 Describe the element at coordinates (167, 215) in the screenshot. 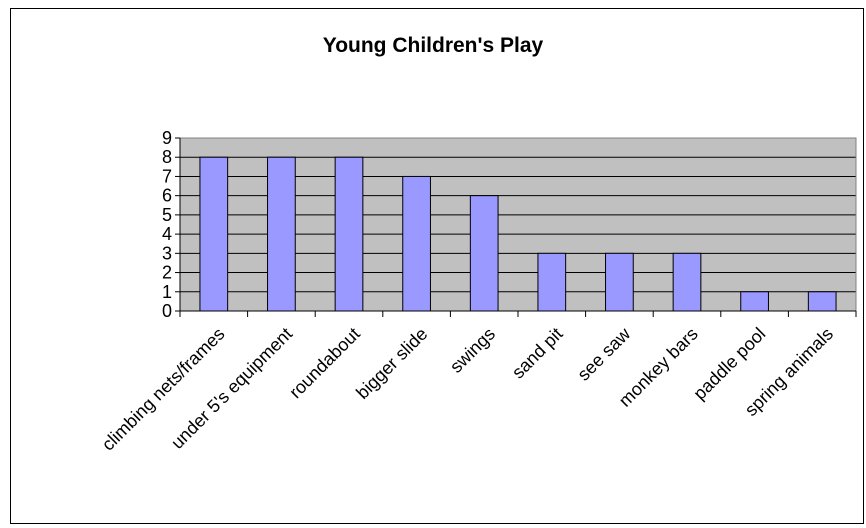

I see `y-tick-label: 5` at that location.